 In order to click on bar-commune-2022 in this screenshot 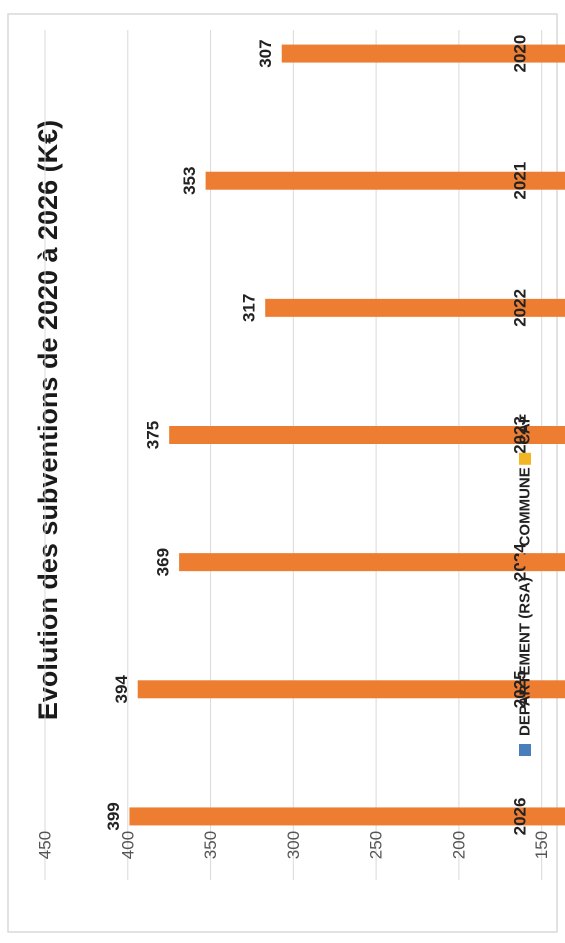, I will do `click(415, 307)`.